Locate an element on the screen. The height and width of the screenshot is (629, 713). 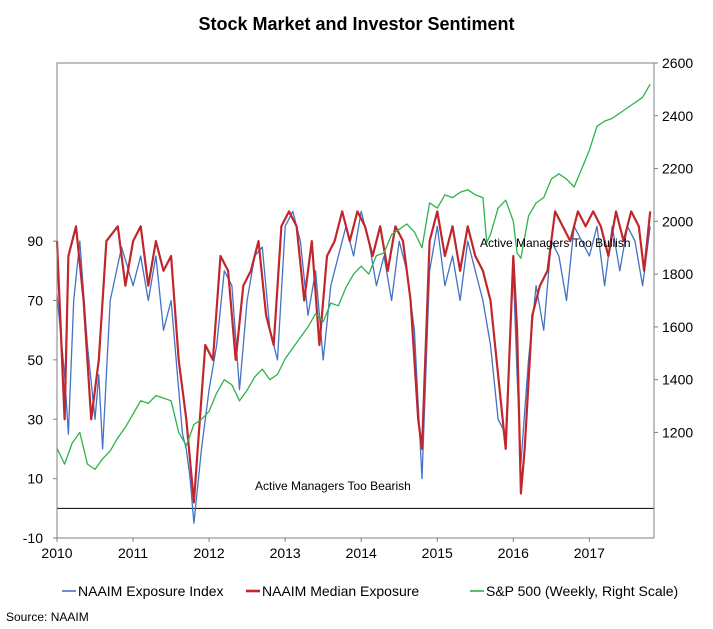
right-tick-label: 1600 is located at coordinates (677, 327).